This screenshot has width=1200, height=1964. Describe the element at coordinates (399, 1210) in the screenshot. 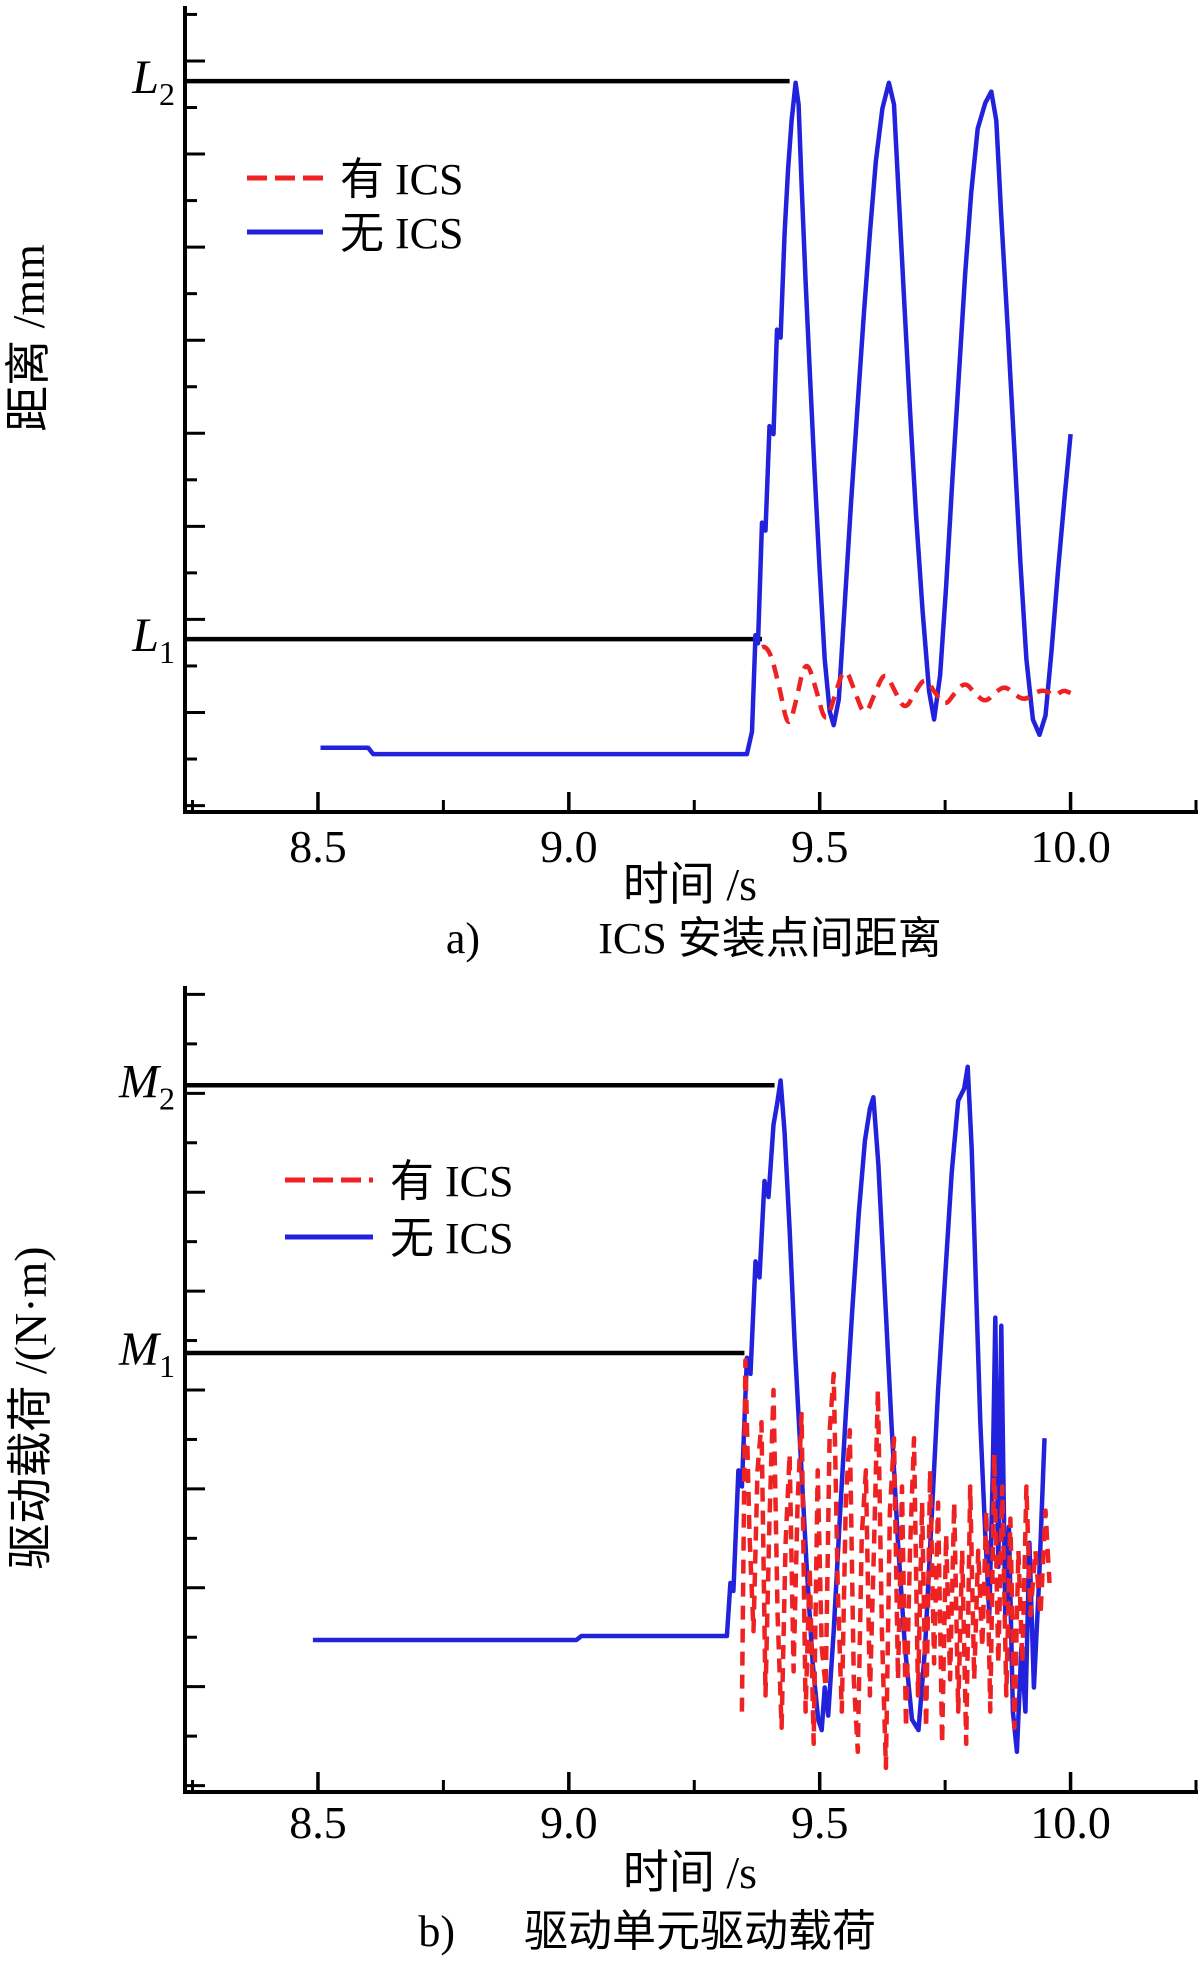

I see `legend-b: 有 ICS 无 ICS` at that location.